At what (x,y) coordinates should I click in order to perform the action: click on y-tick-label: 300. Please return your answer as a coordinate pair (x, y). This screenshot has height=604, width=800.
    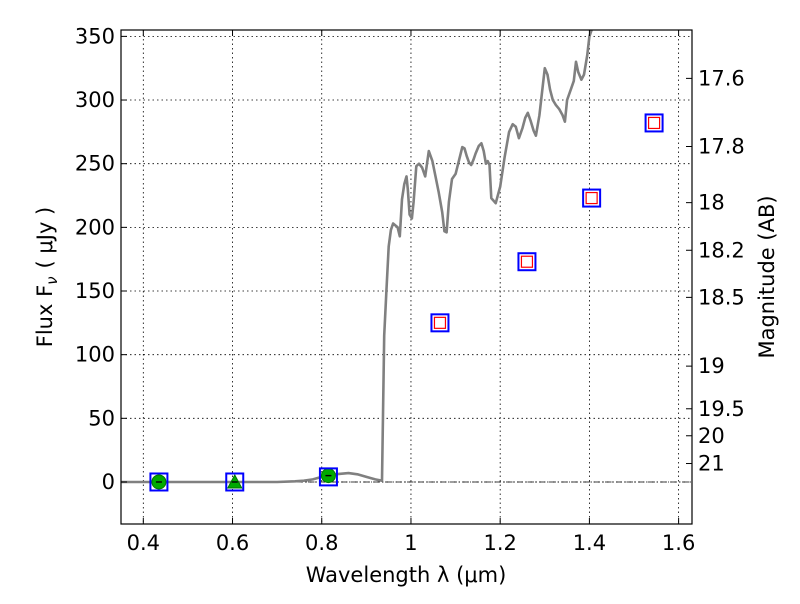
    Looking at the image, I should click on (95, 100).